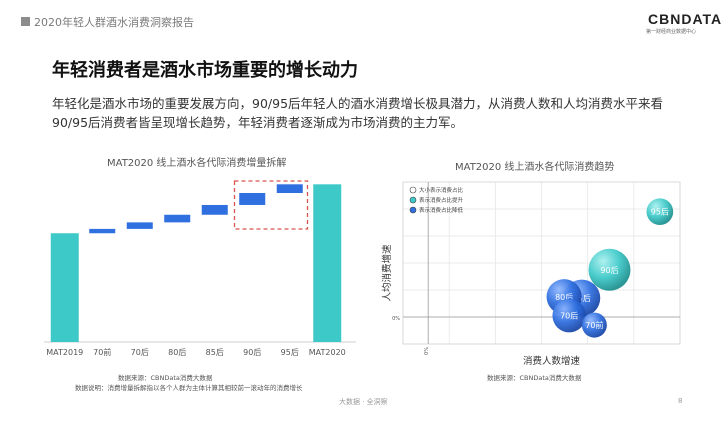  Describe the element at coordinates (205, 70) in the screenshot. I see `slide-title: 年轻消费者是酒水市场重要的增长动力` at that location.